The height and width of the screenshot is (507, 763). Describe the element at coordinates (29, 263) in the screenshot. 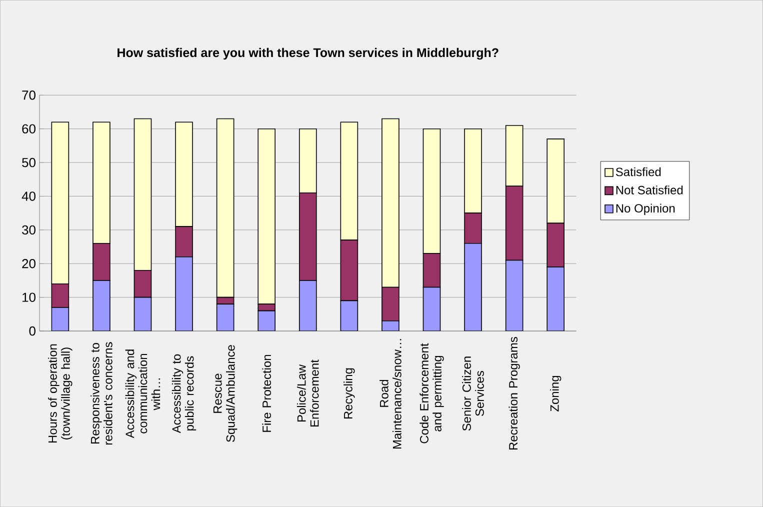

I see `y-tick-label: 20` at that location.